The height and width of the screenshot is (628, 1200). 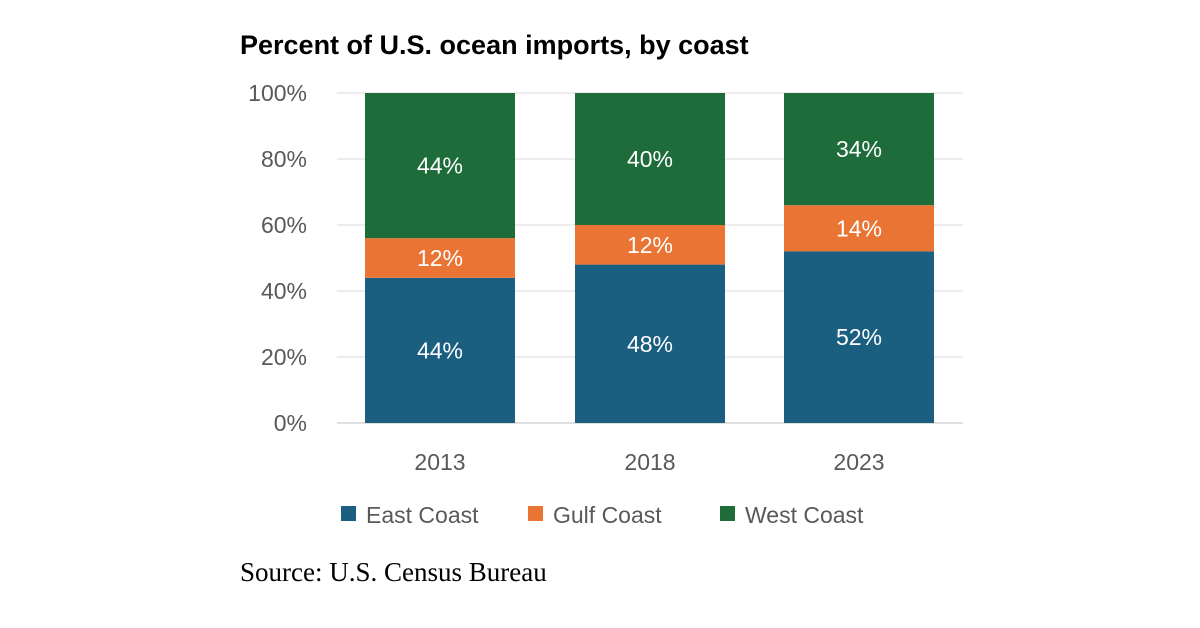 I want to click on data-label: 48%, so click(x=650, y=344).